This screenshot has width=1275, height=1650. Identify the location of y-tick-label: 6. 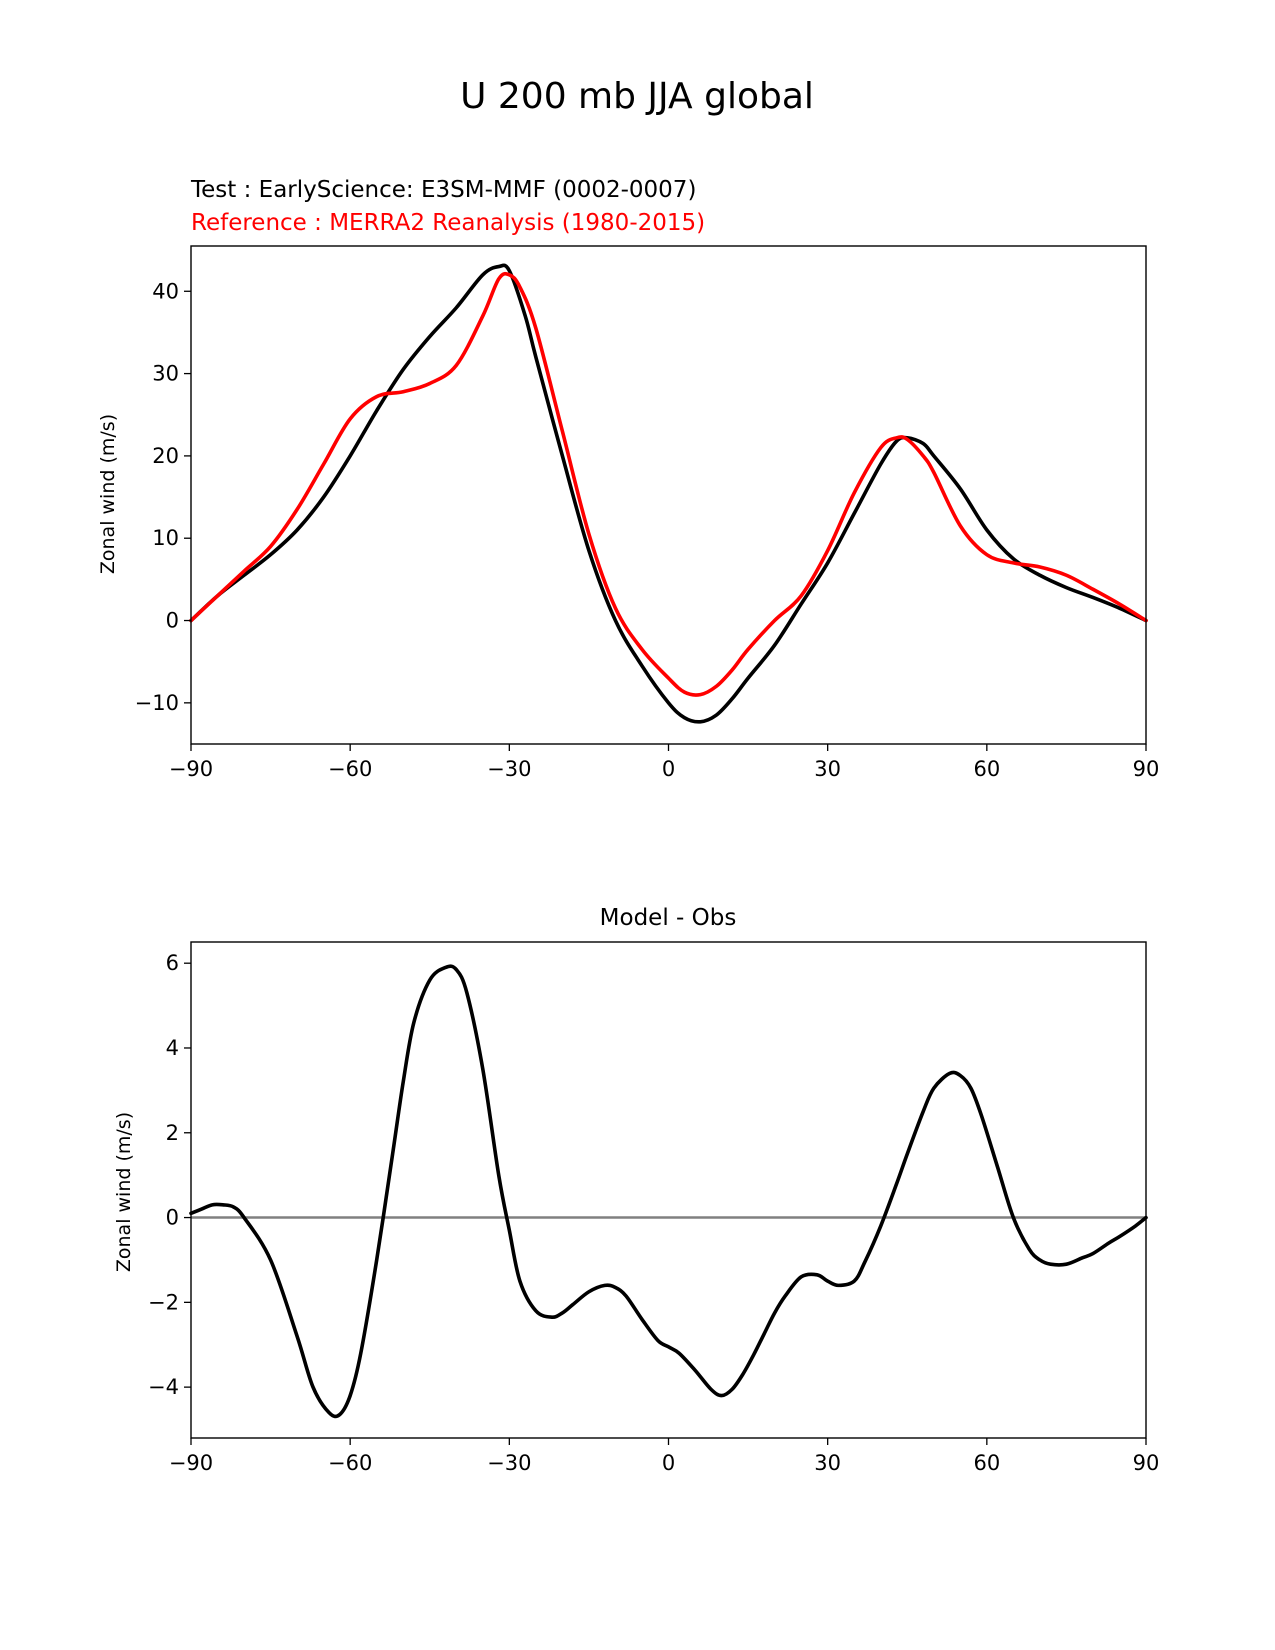
(172, 963).